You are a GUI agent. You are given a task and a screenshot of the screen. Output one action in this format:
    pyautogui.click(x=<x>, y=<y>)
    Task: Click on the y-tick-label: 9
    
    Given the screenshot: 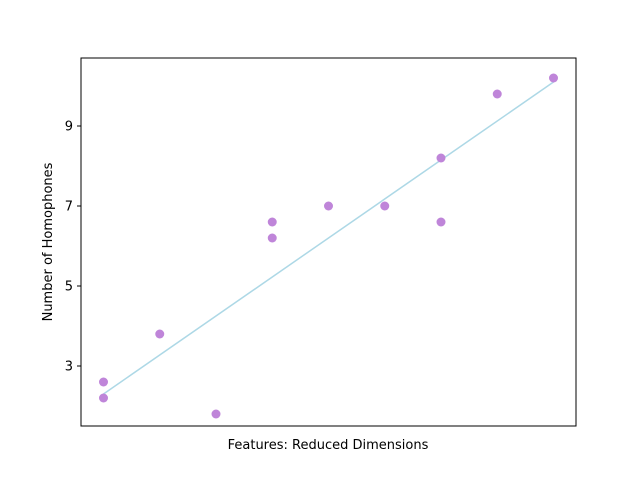 What is the action you would take?
    pyautogui.click(x=69, y=127)
    